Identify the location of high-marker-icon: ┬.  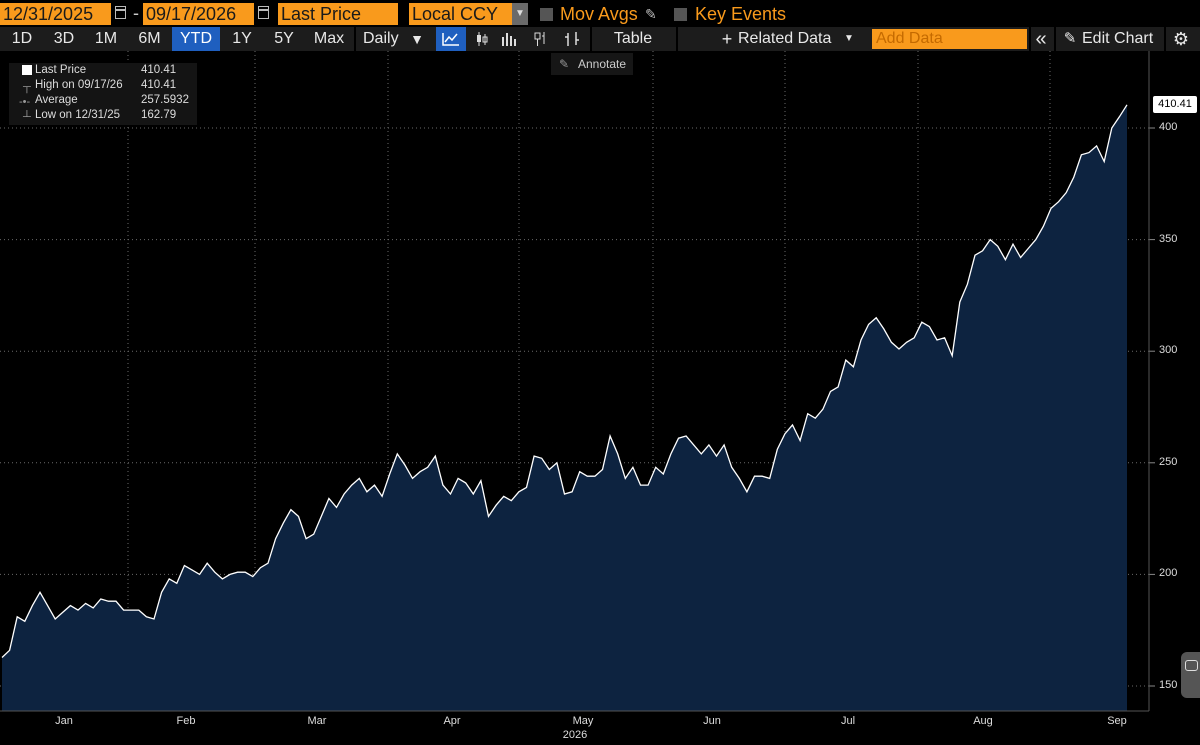
(27, 87).